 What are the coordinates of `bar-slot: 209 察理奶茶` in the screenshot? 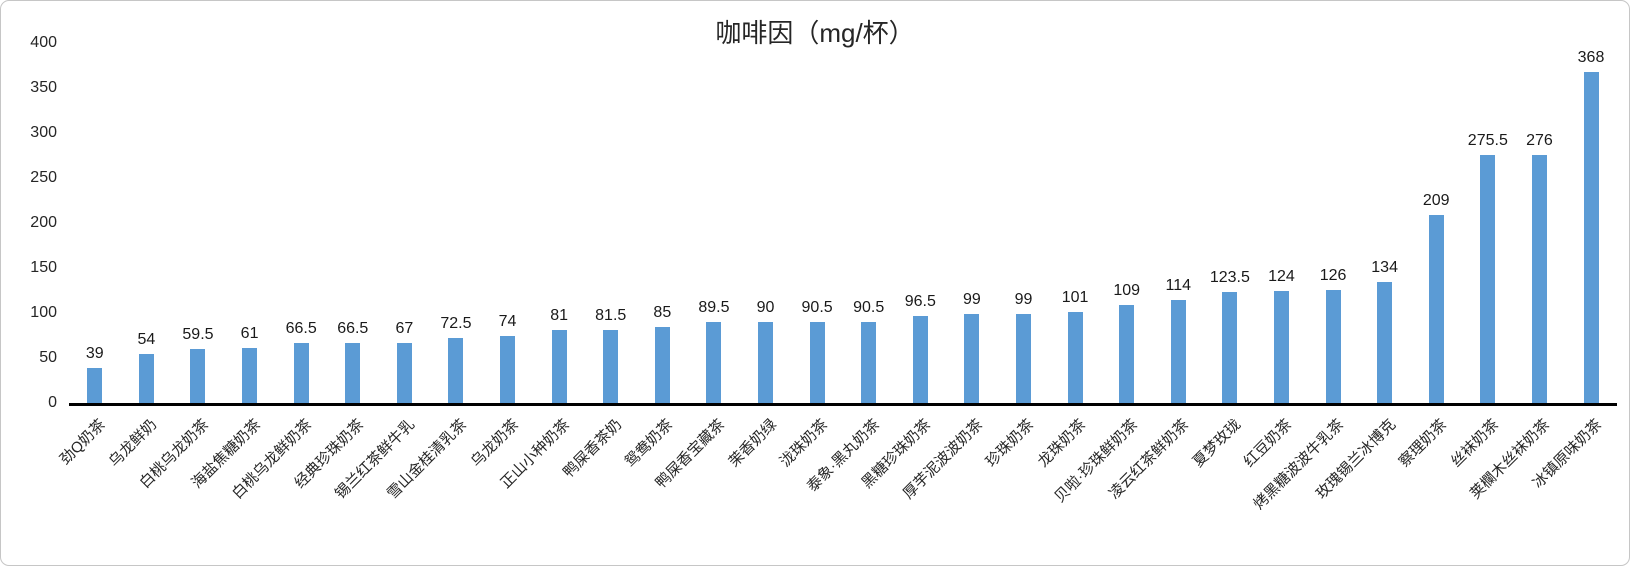 It's located at (1429, 257).